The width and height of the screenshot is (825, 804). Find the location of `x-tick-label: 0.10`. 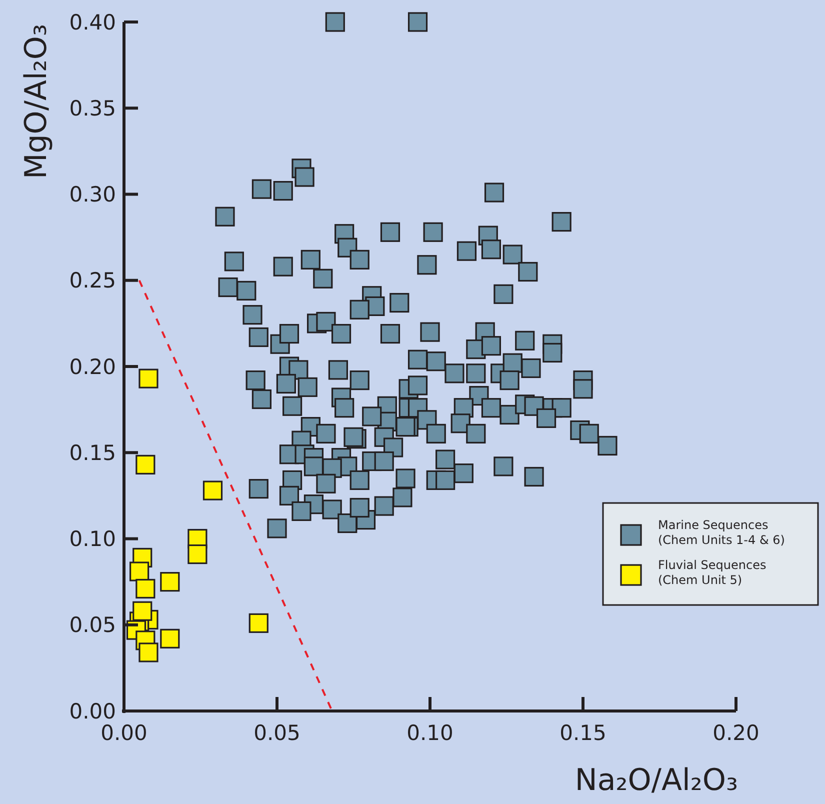

x-tick-label: 0.10 is located at coordinates (430, 733).